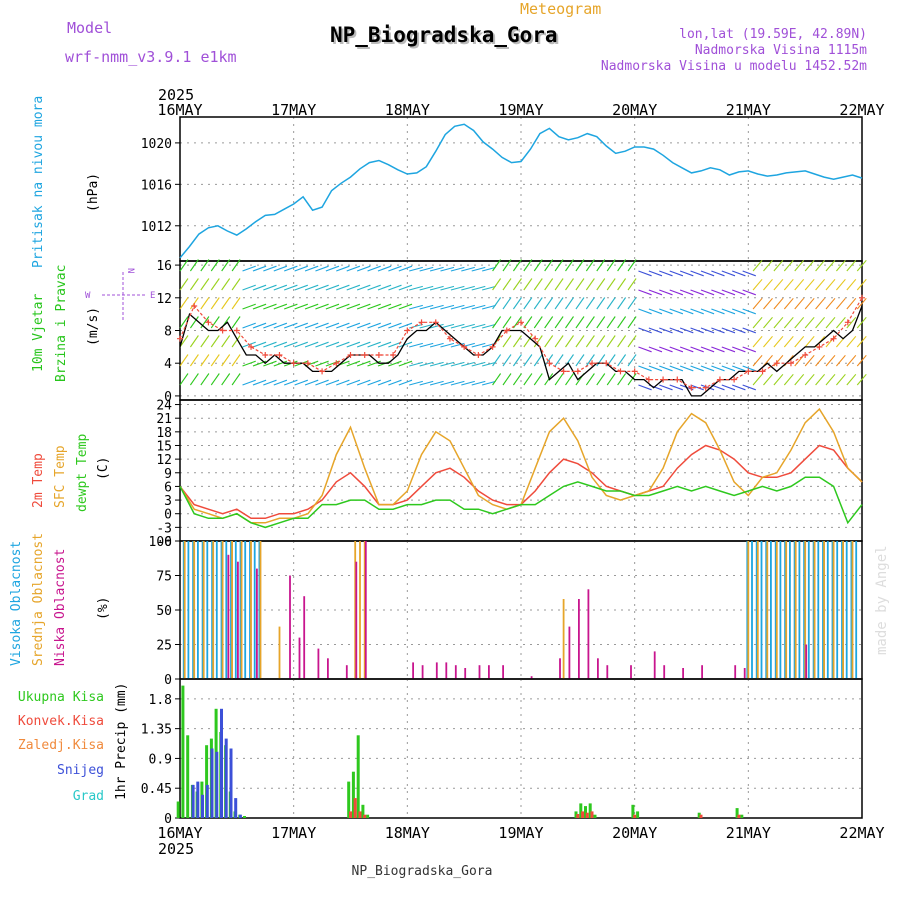 The height and width of the screenshot is (900, 900). What do you see at coordinates (176, 95) in the screenshot?
I see `year-top: 2025` at bounding box center [176, 95].